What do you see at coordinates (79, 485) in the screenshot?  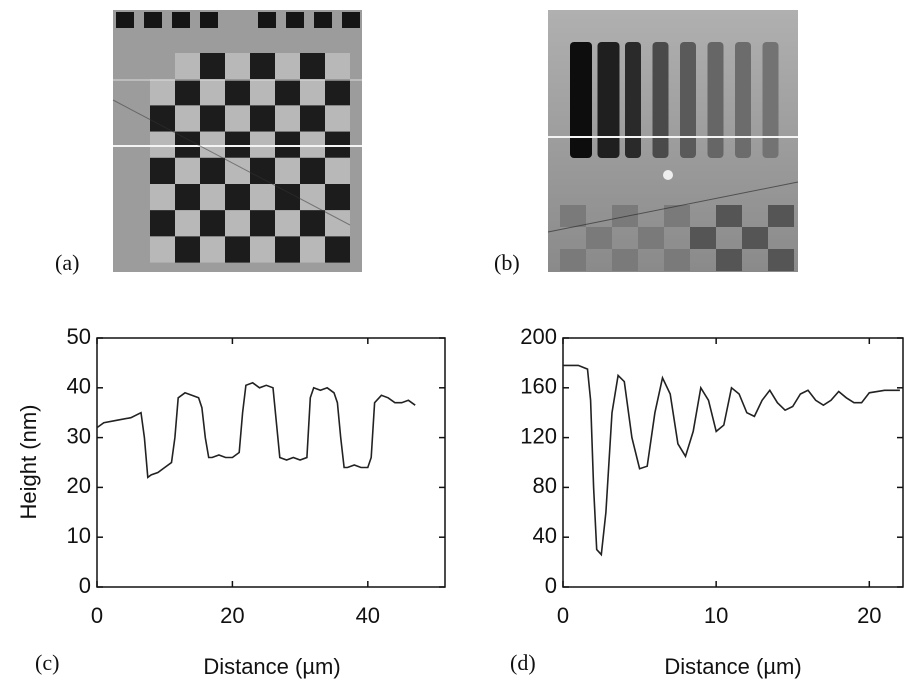 I see `y-tick-label: 20` at bounding box center [79, 485].